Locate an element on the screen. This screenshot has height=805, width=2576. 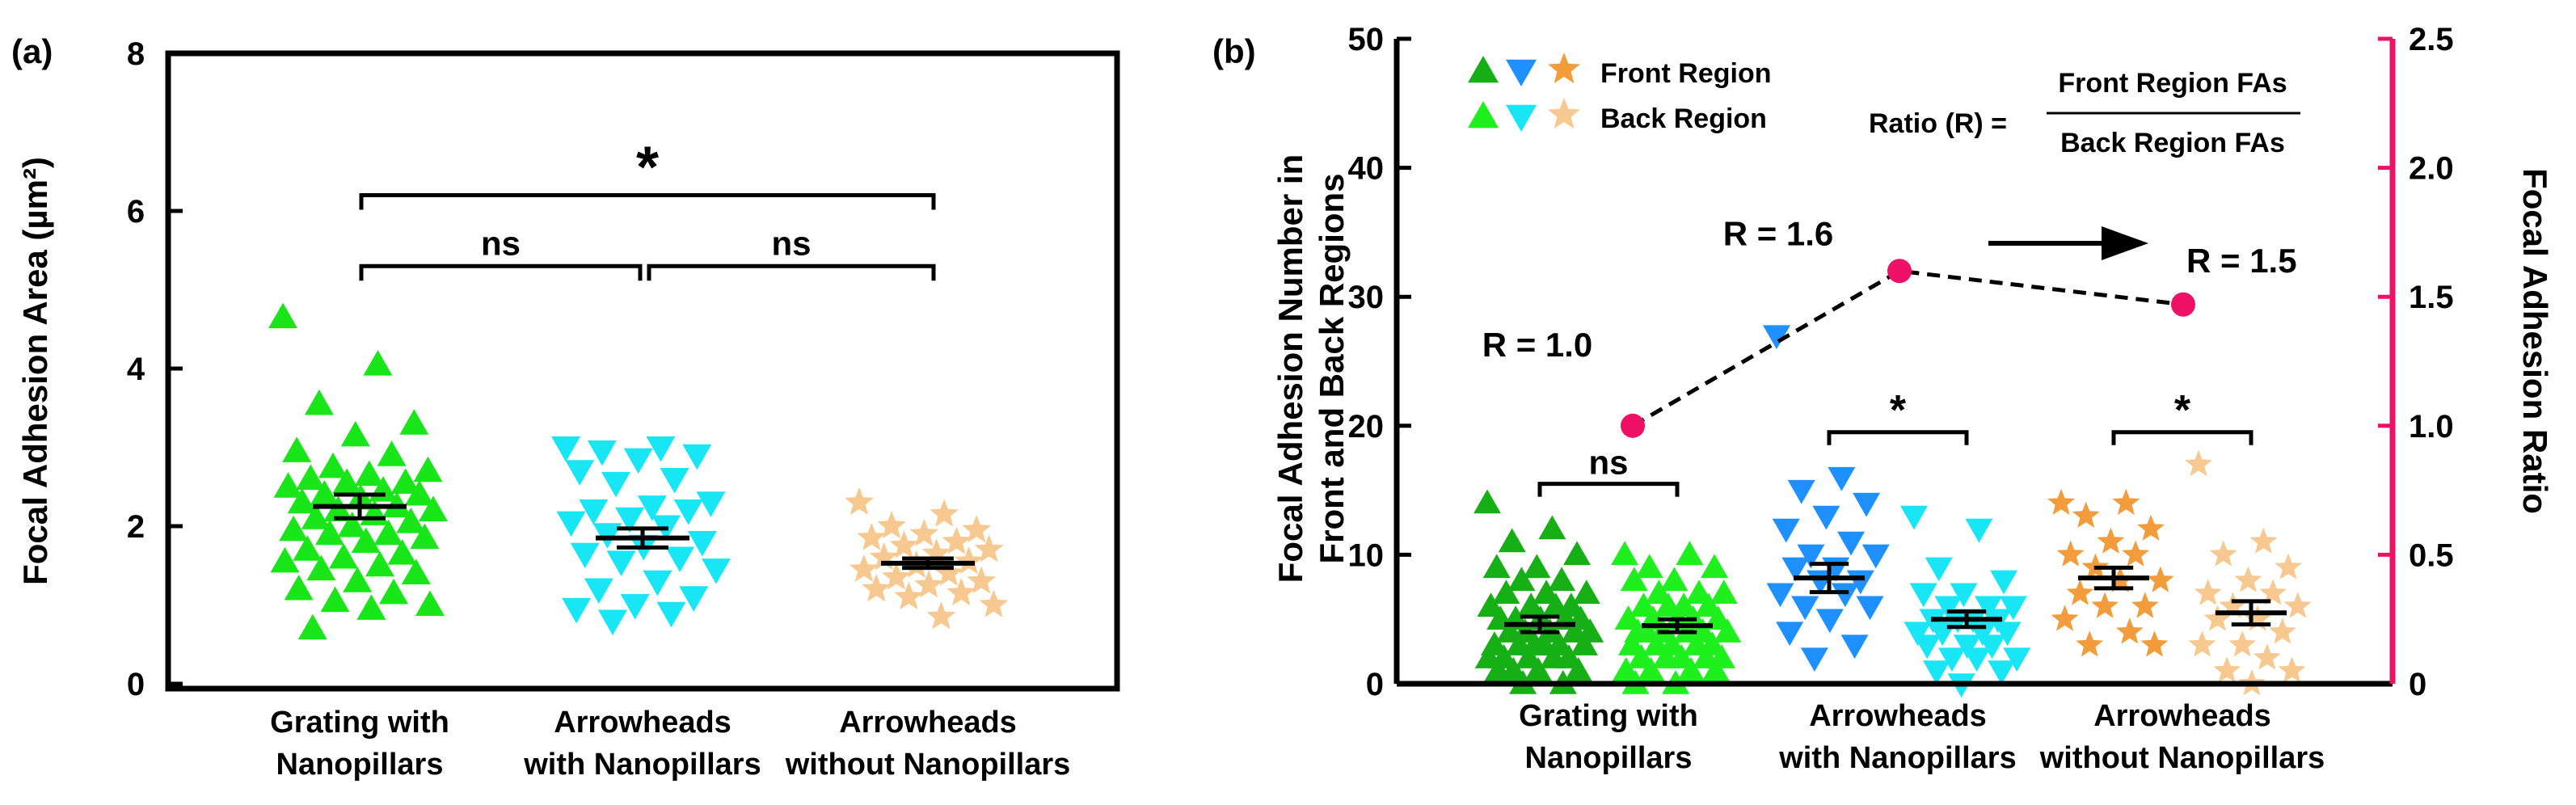
ratio-formula-numerator: Front Region FAs is located at coordinates (2172, 83).